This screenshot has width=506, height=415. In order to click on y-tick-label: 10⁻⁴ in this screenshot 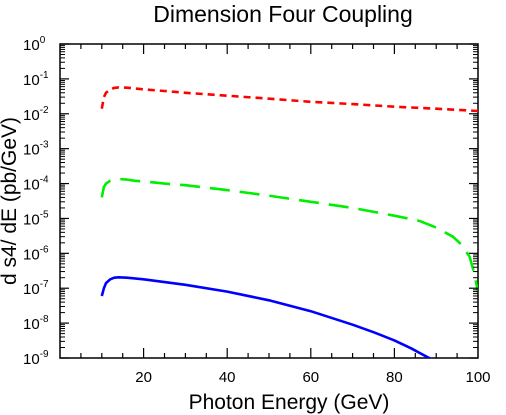, I will do `click(36, 184)`.